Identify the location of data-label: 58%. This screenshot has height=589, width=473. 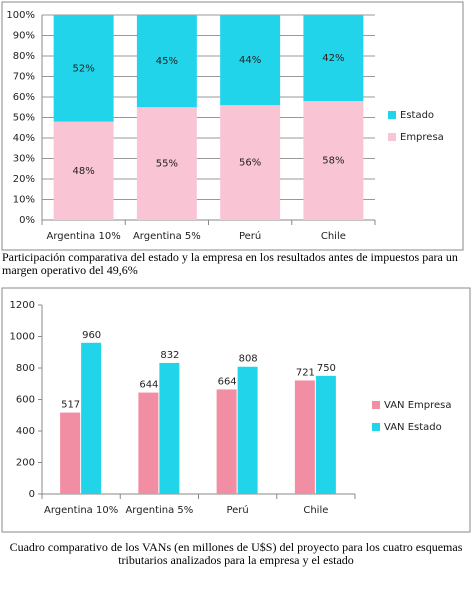
(333, 161).